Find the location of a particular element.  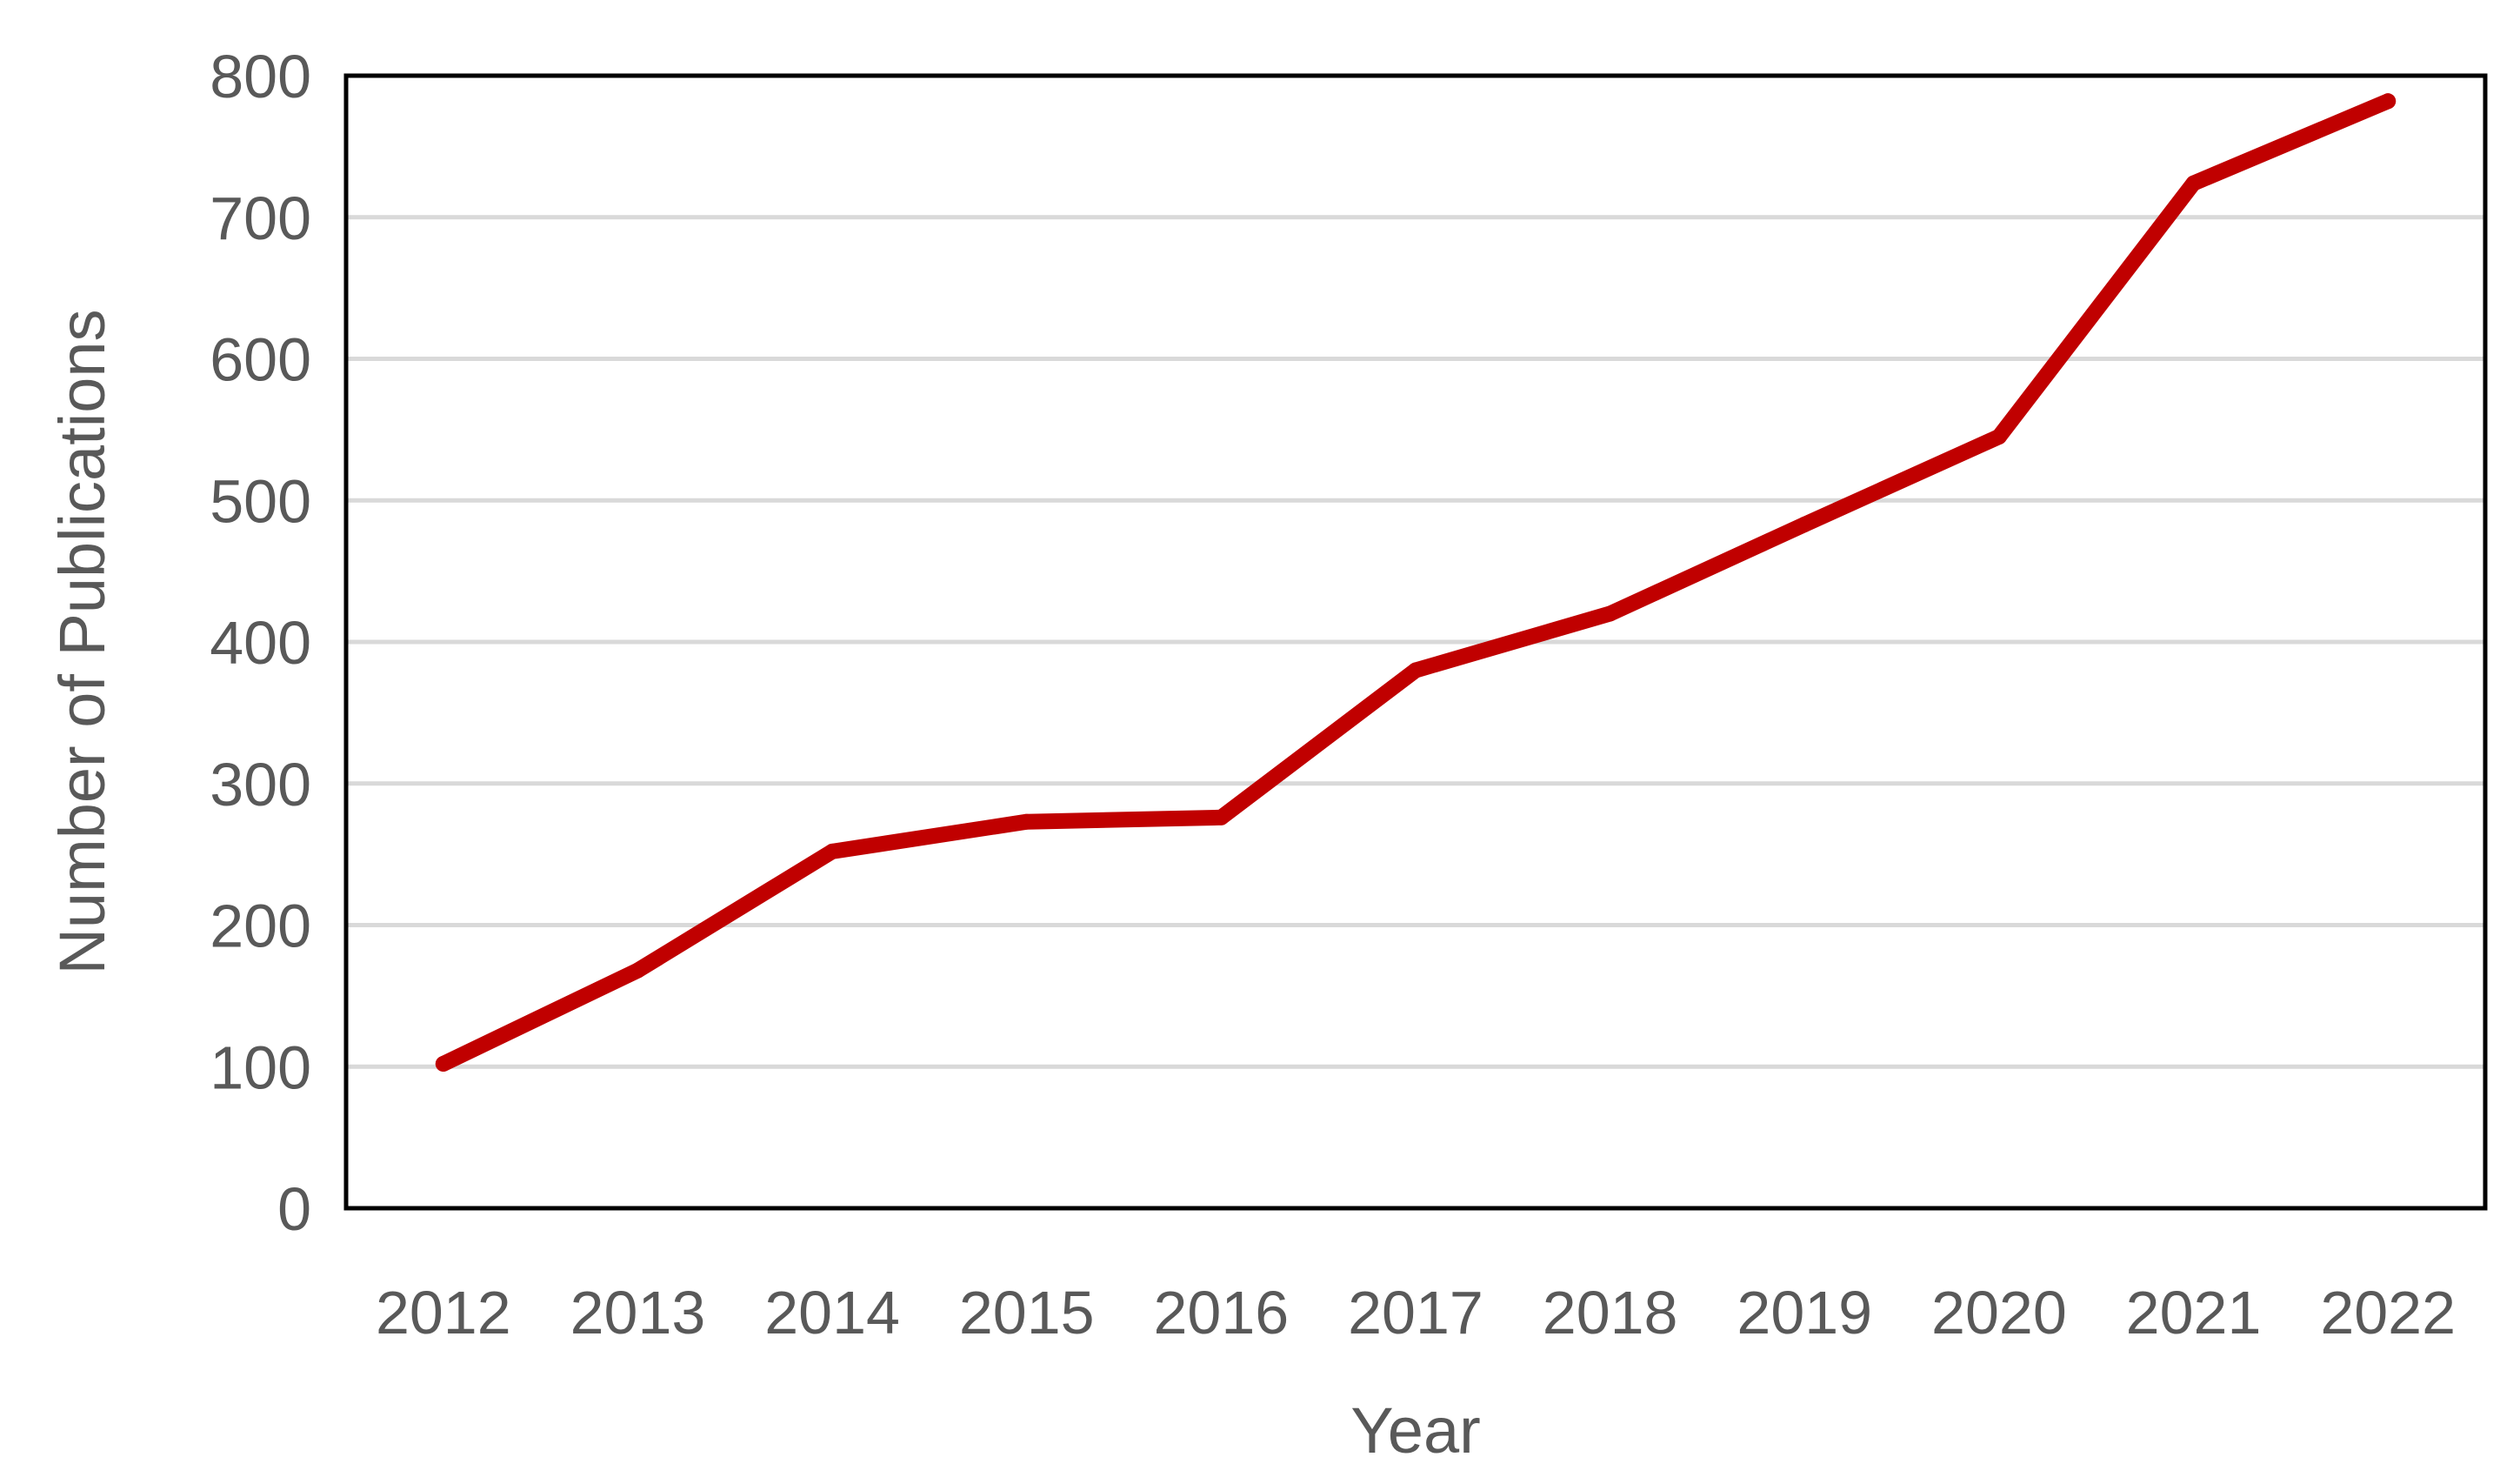

x-tick-label: 2021 is located at coordinates (2194, 1313).